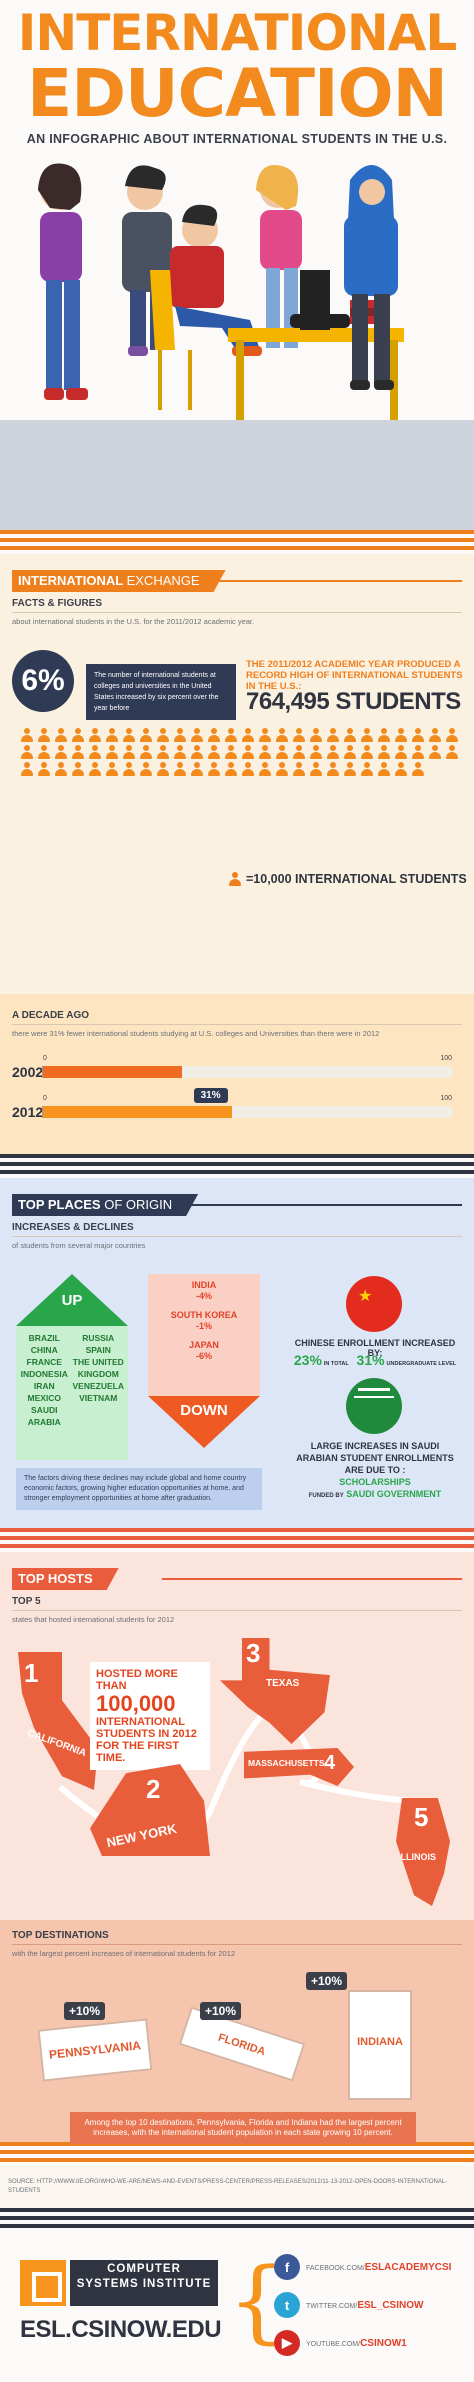 The image size is (474, 2382). I want to click on country-up: VENEZUELA, so click(98, 1386).